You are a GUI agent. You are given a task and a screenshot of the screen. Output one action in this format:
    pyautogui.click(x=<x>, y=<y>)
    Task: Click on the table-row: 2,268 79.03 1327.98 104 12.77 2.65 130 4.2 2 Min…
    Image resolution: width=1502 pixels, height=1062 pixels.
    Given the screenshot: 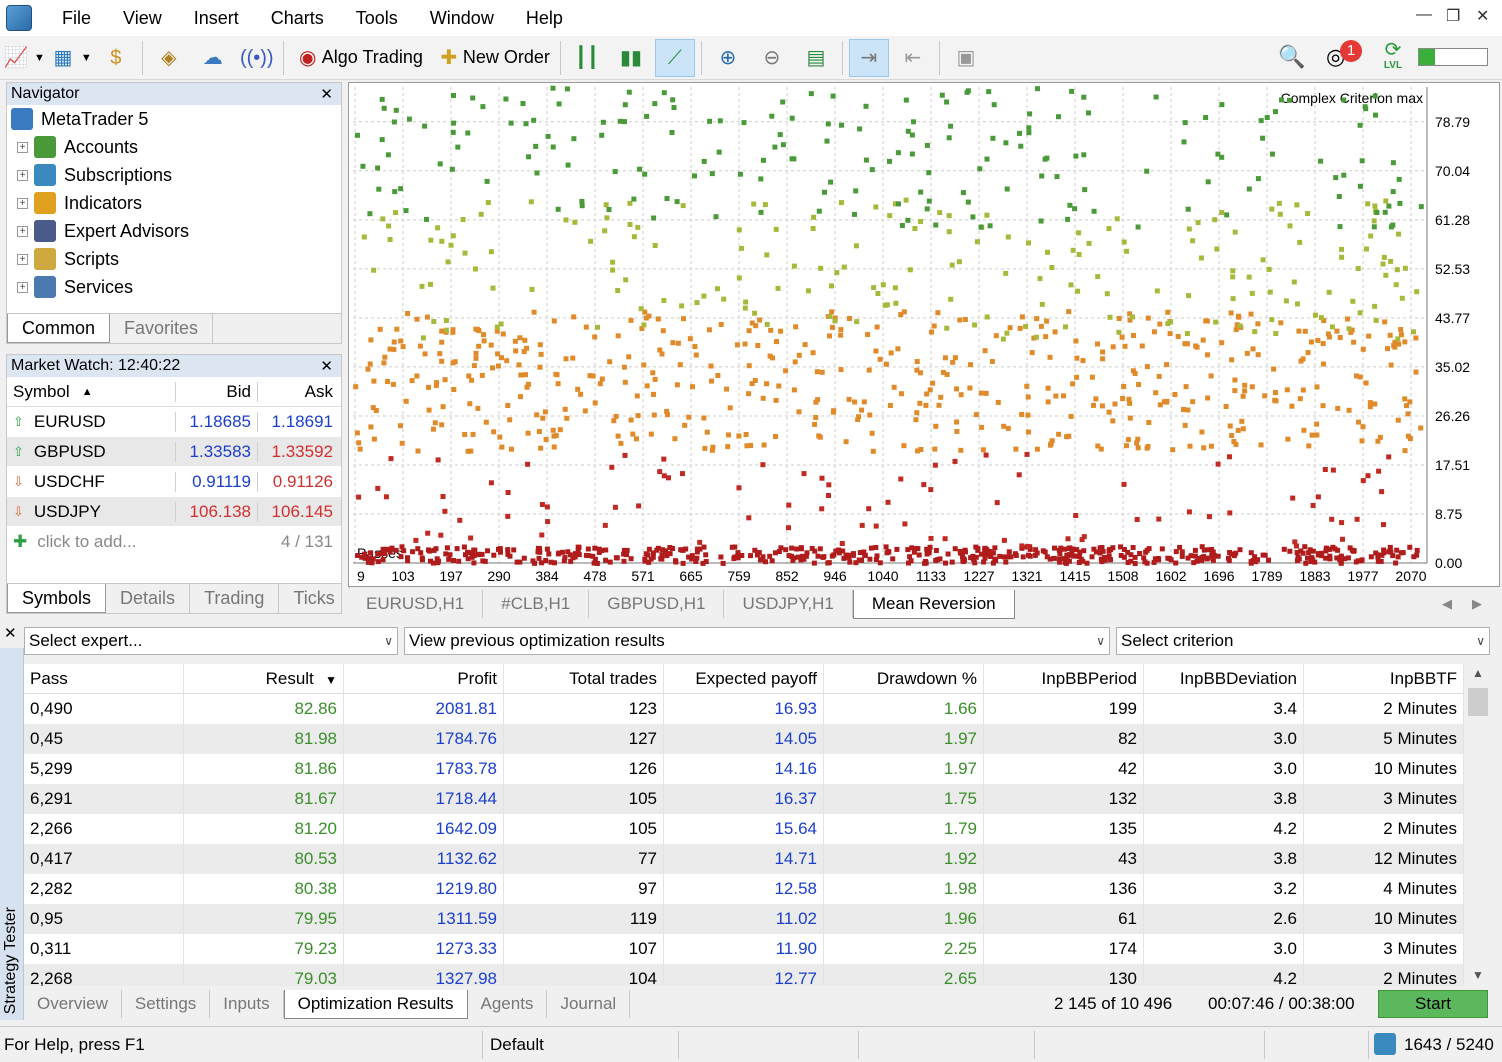 What is the action you would take?
    pyautogui.click(x=744, y=975)
    